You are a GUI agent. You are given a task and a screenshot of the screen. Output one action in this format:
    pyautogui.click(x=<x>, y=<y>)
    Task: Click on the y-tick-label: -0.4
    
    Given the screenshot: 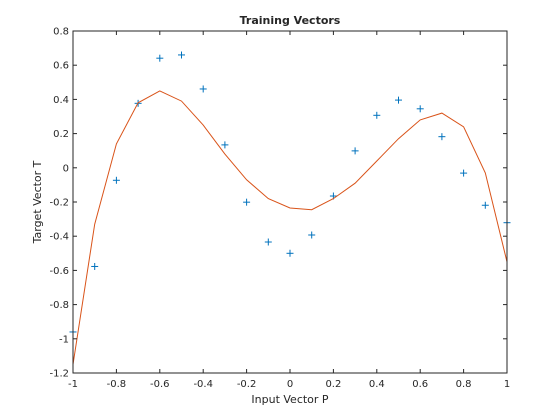 What is the action you would take?
    pyautogui.click(x=59, y=237)
    